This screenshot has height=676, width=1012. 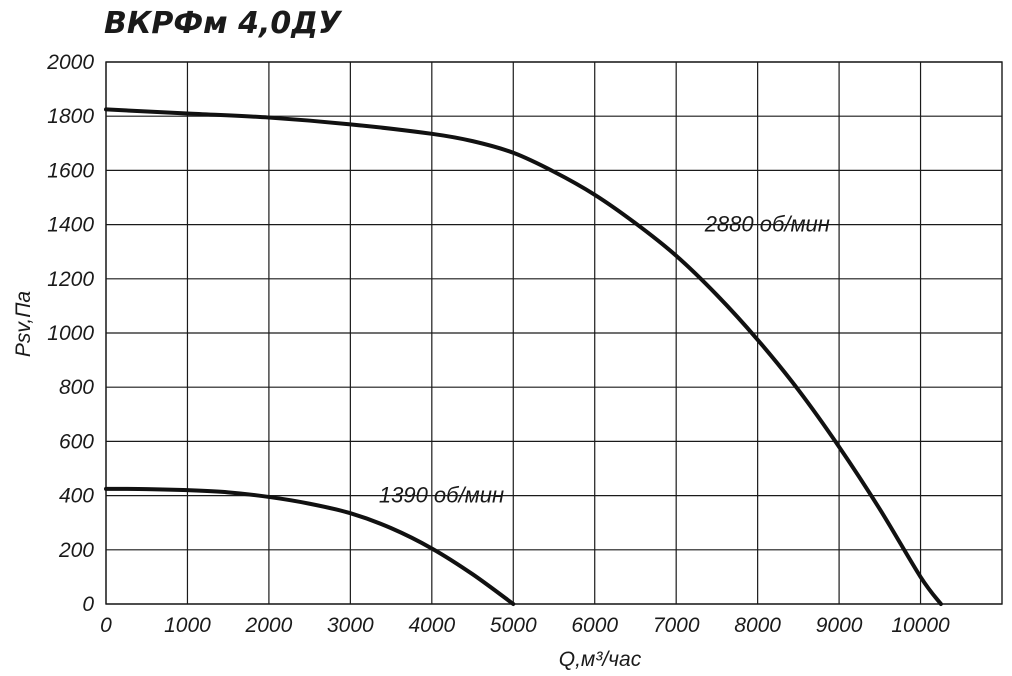 I want to click on y-tick-label: 200, so click(x=76, y=550).